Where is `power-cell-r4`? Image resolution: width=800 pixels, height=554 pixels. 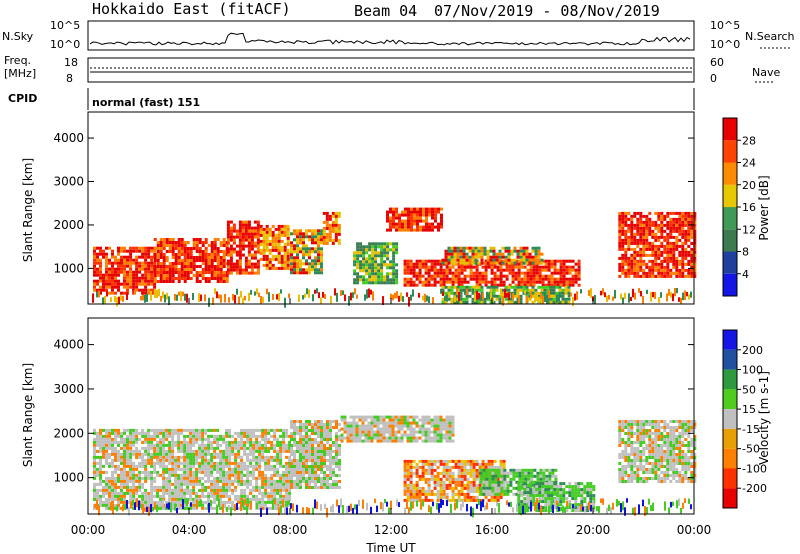
power-cell-r4 is located at coordinates (312, 252).